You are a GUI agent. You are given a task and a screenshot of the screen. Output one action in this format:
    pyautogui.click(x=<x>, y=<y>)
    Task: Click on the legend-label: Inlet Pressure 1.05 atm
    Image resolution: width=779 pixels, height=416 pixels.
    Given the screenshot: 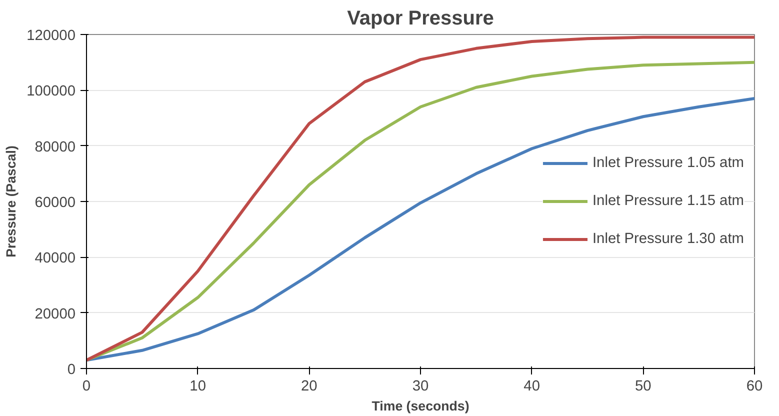 What is the action you would take?
    pyautogui.click(x=668, y=163)
    